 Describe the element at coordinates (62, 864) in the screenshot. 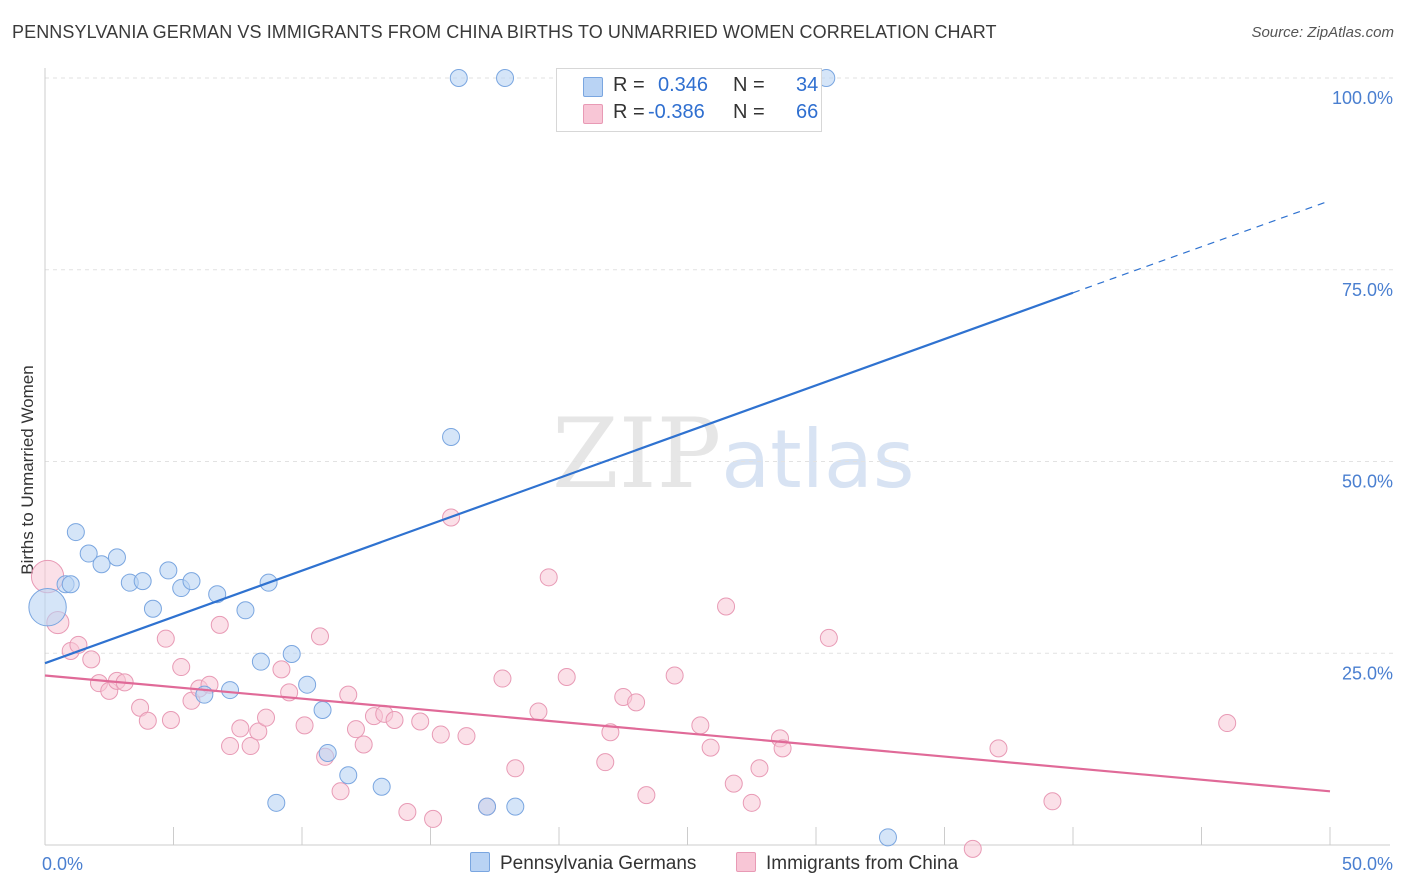

I see `x-tick-label-min: 0.0%` at that location.